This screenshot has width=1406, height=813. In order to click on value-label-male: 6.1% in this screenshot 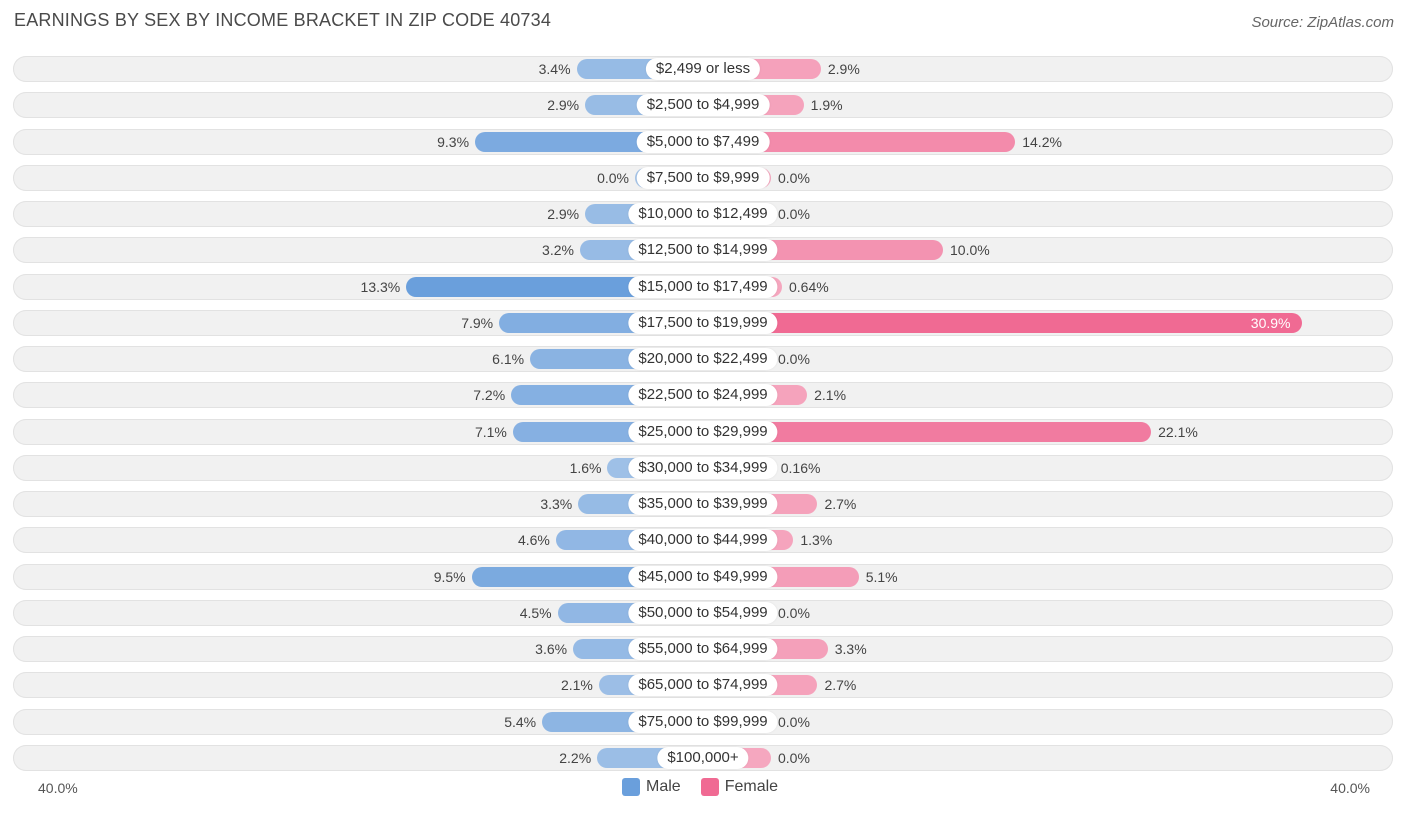, I will do `click(508, 359)`.